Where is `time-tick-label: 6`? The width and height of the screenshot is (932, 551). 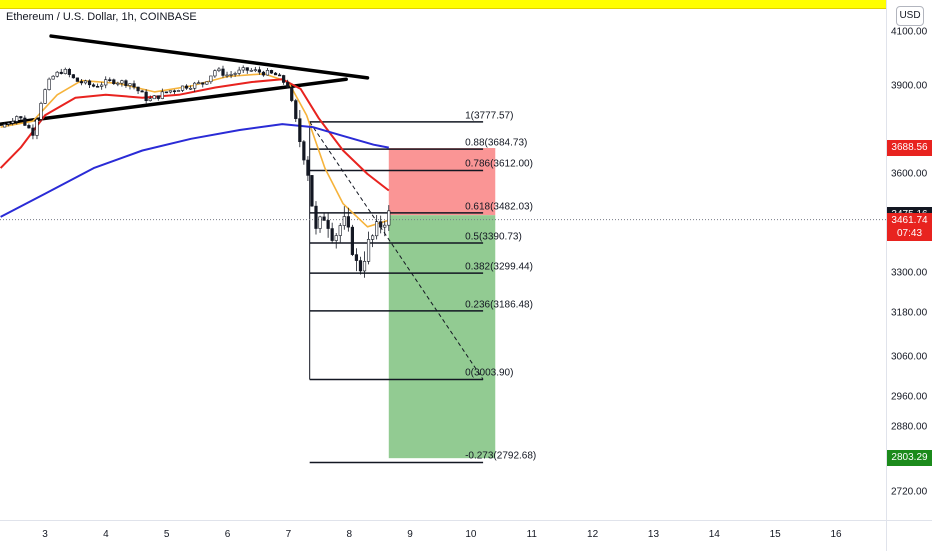
time-tick-label: 6 is located at coordinates (227, 534).